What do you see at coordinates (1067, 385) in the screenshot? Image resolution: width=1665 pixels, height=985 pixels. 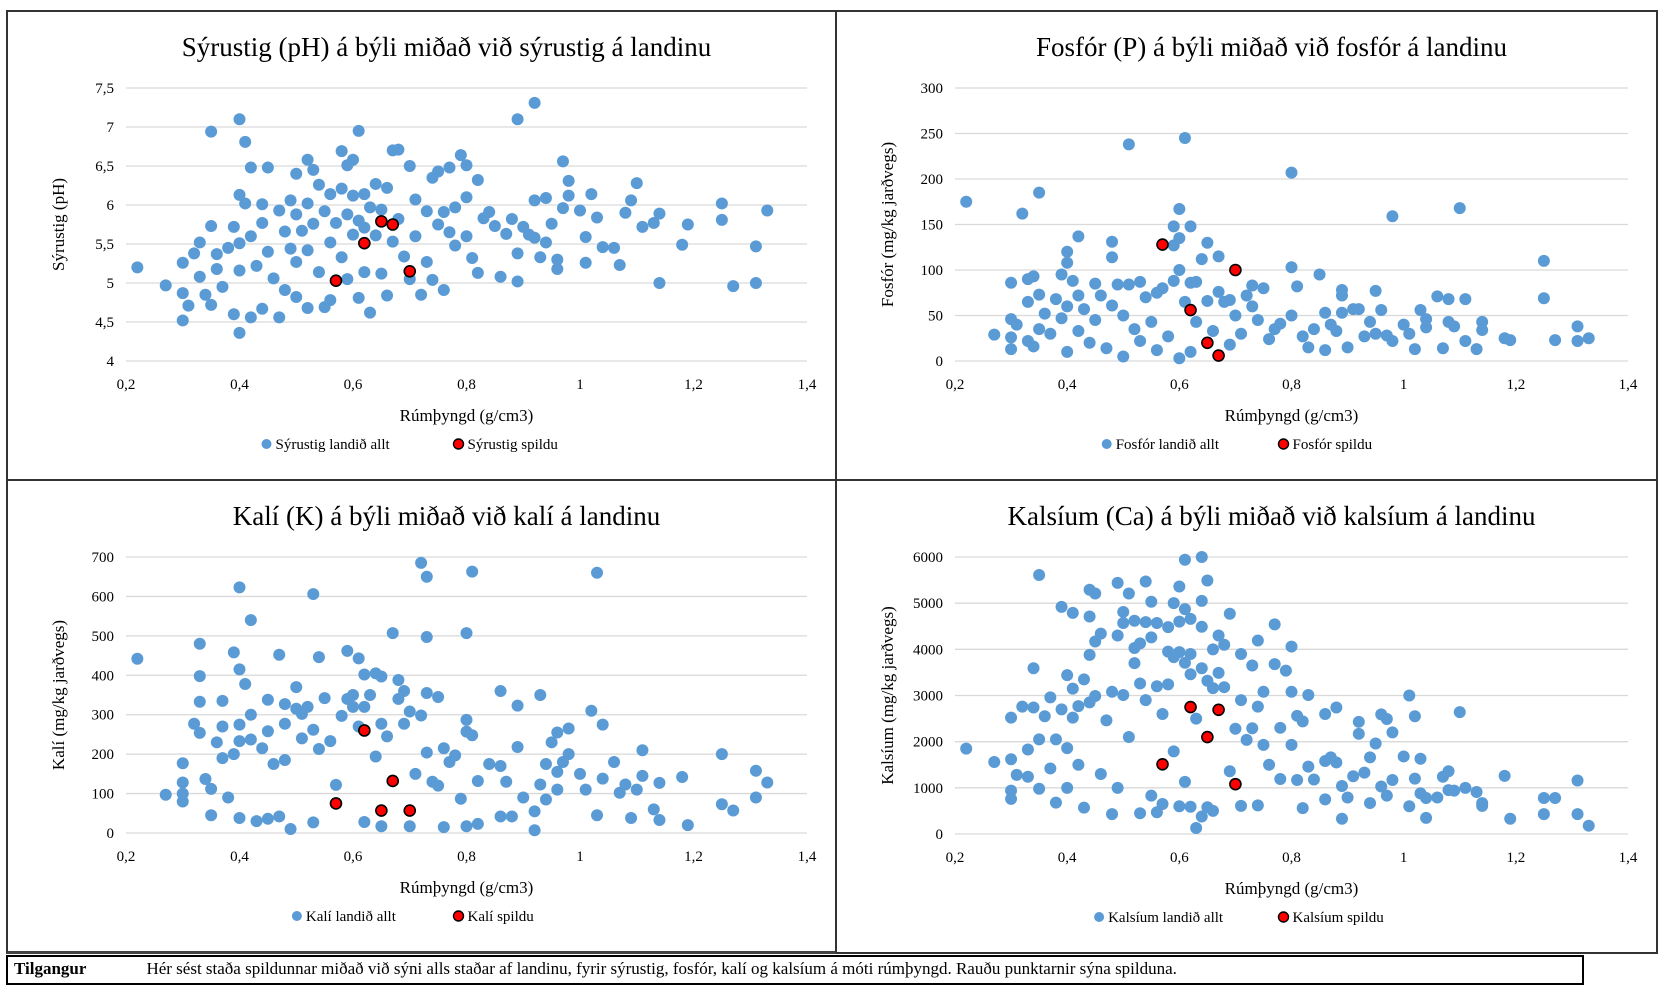 I see `x-tick-label: 0,4` at bounding box center [1067, 385].